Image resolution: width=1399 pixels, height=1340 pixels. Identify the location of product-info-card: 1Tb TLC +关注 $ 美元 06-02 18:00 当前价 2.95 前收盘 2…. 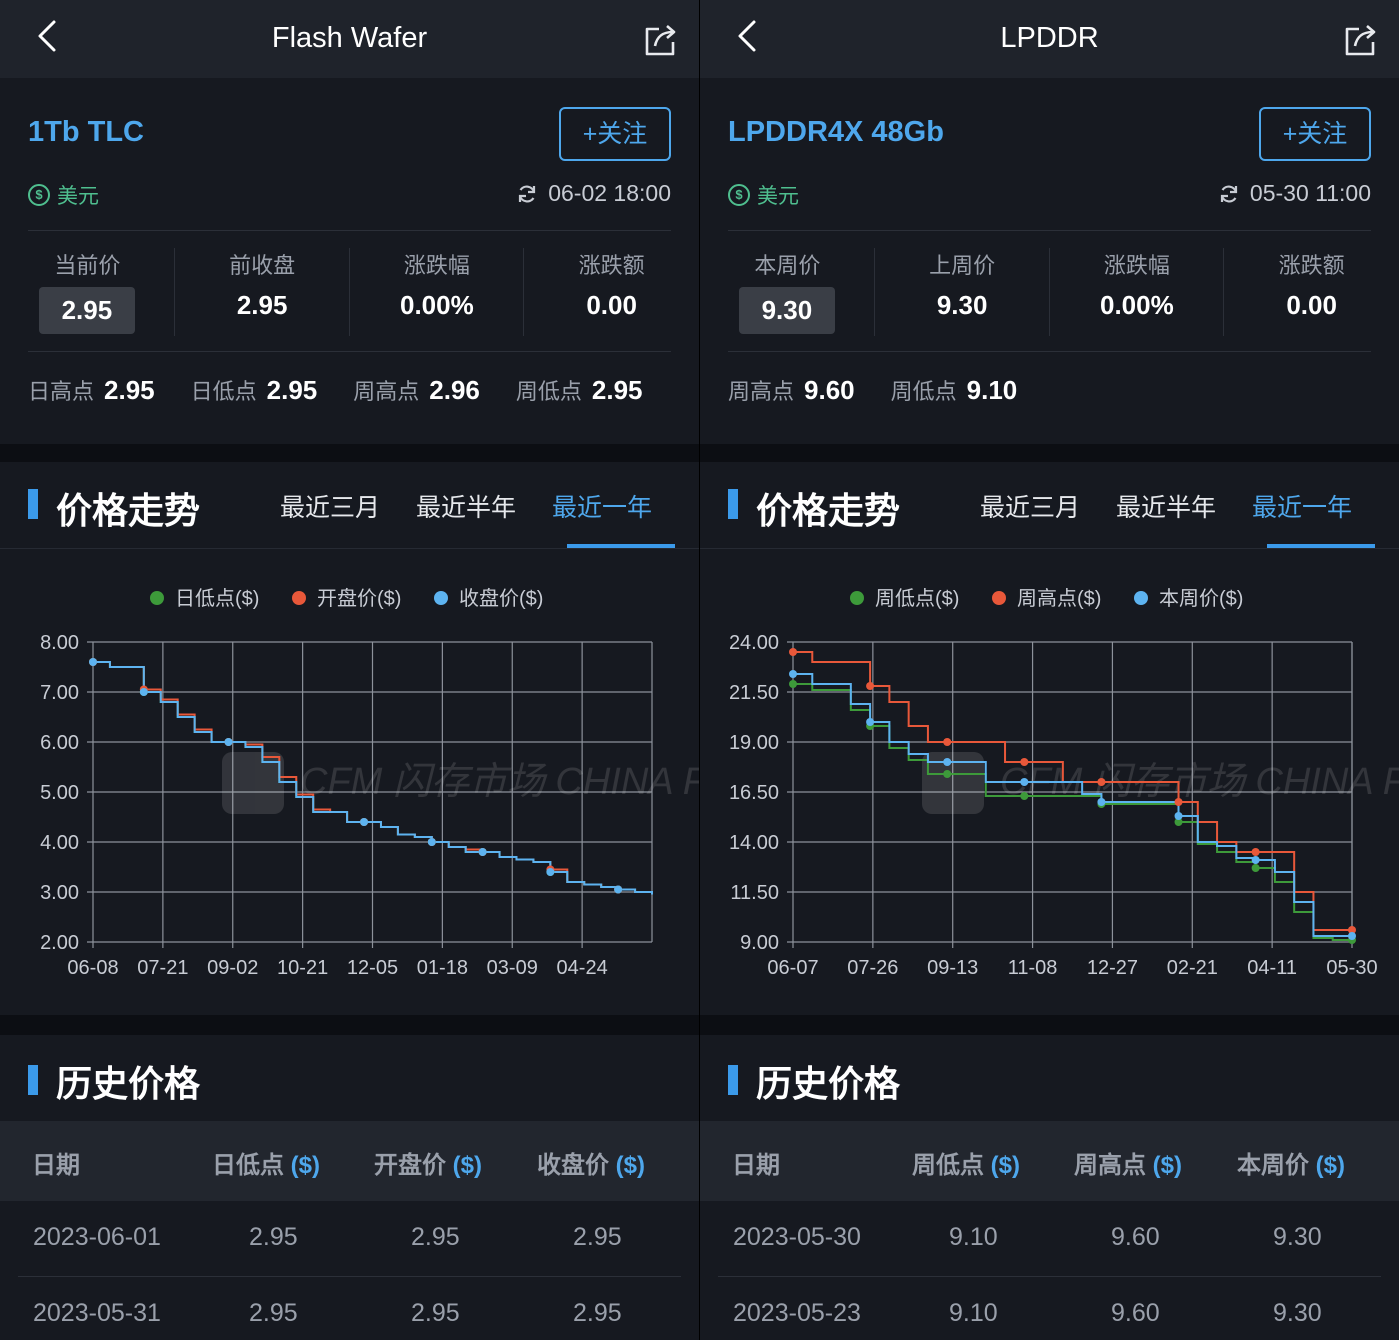
(349, 261).